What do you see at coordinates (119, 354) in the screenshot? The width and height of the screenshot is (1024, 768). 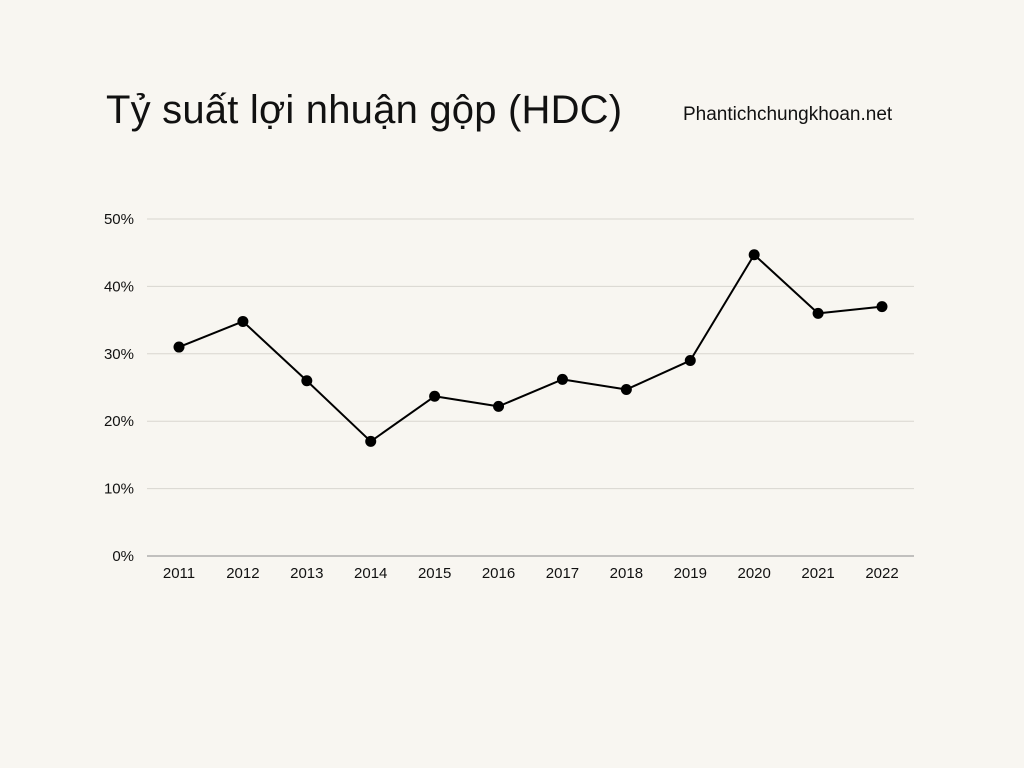 I see `y-tick-label: 30%` at bounding box center [119, 354].